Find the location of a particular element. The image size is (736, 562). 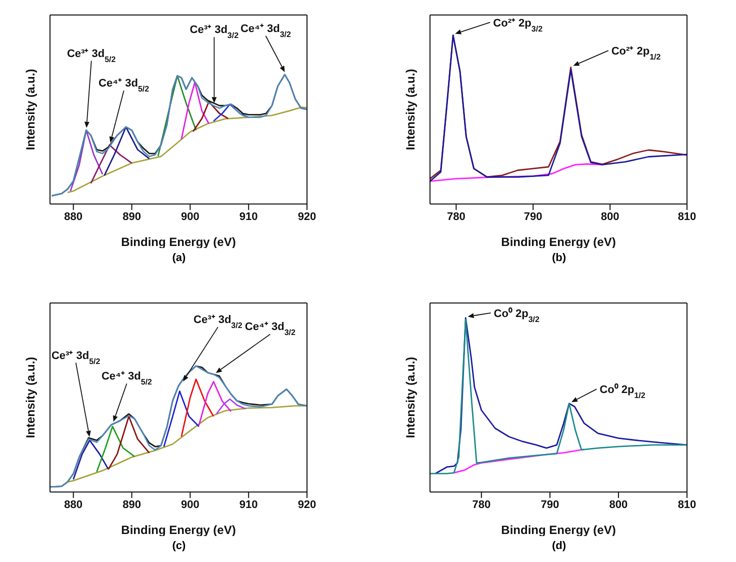

annotation: Co²⁺ 2p$_{1/2}$ is located at coordinates (636, 54).